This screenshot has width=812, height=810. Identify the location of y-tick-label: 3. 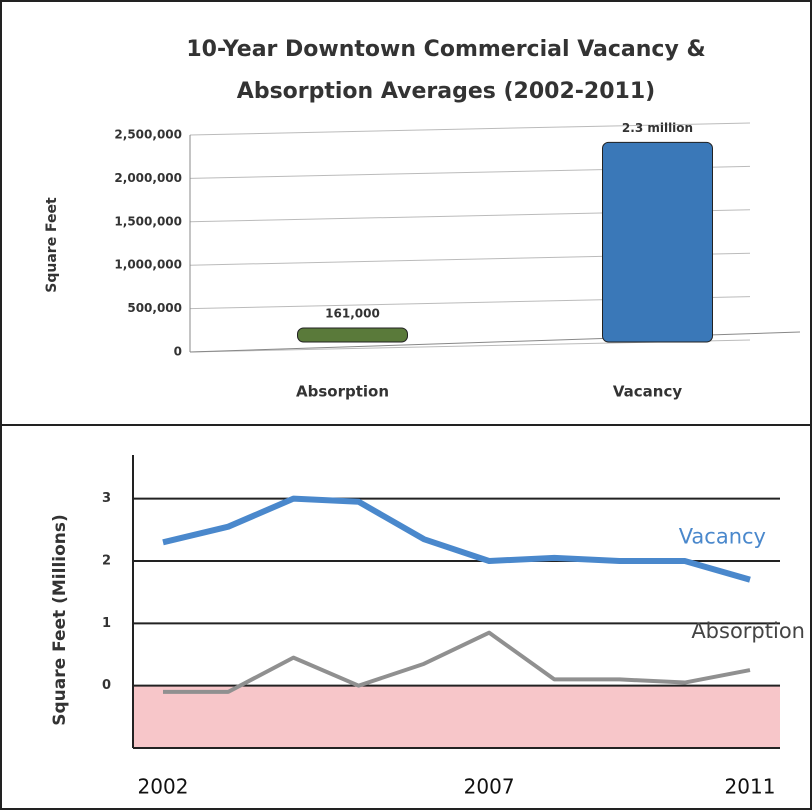
(106, 498).